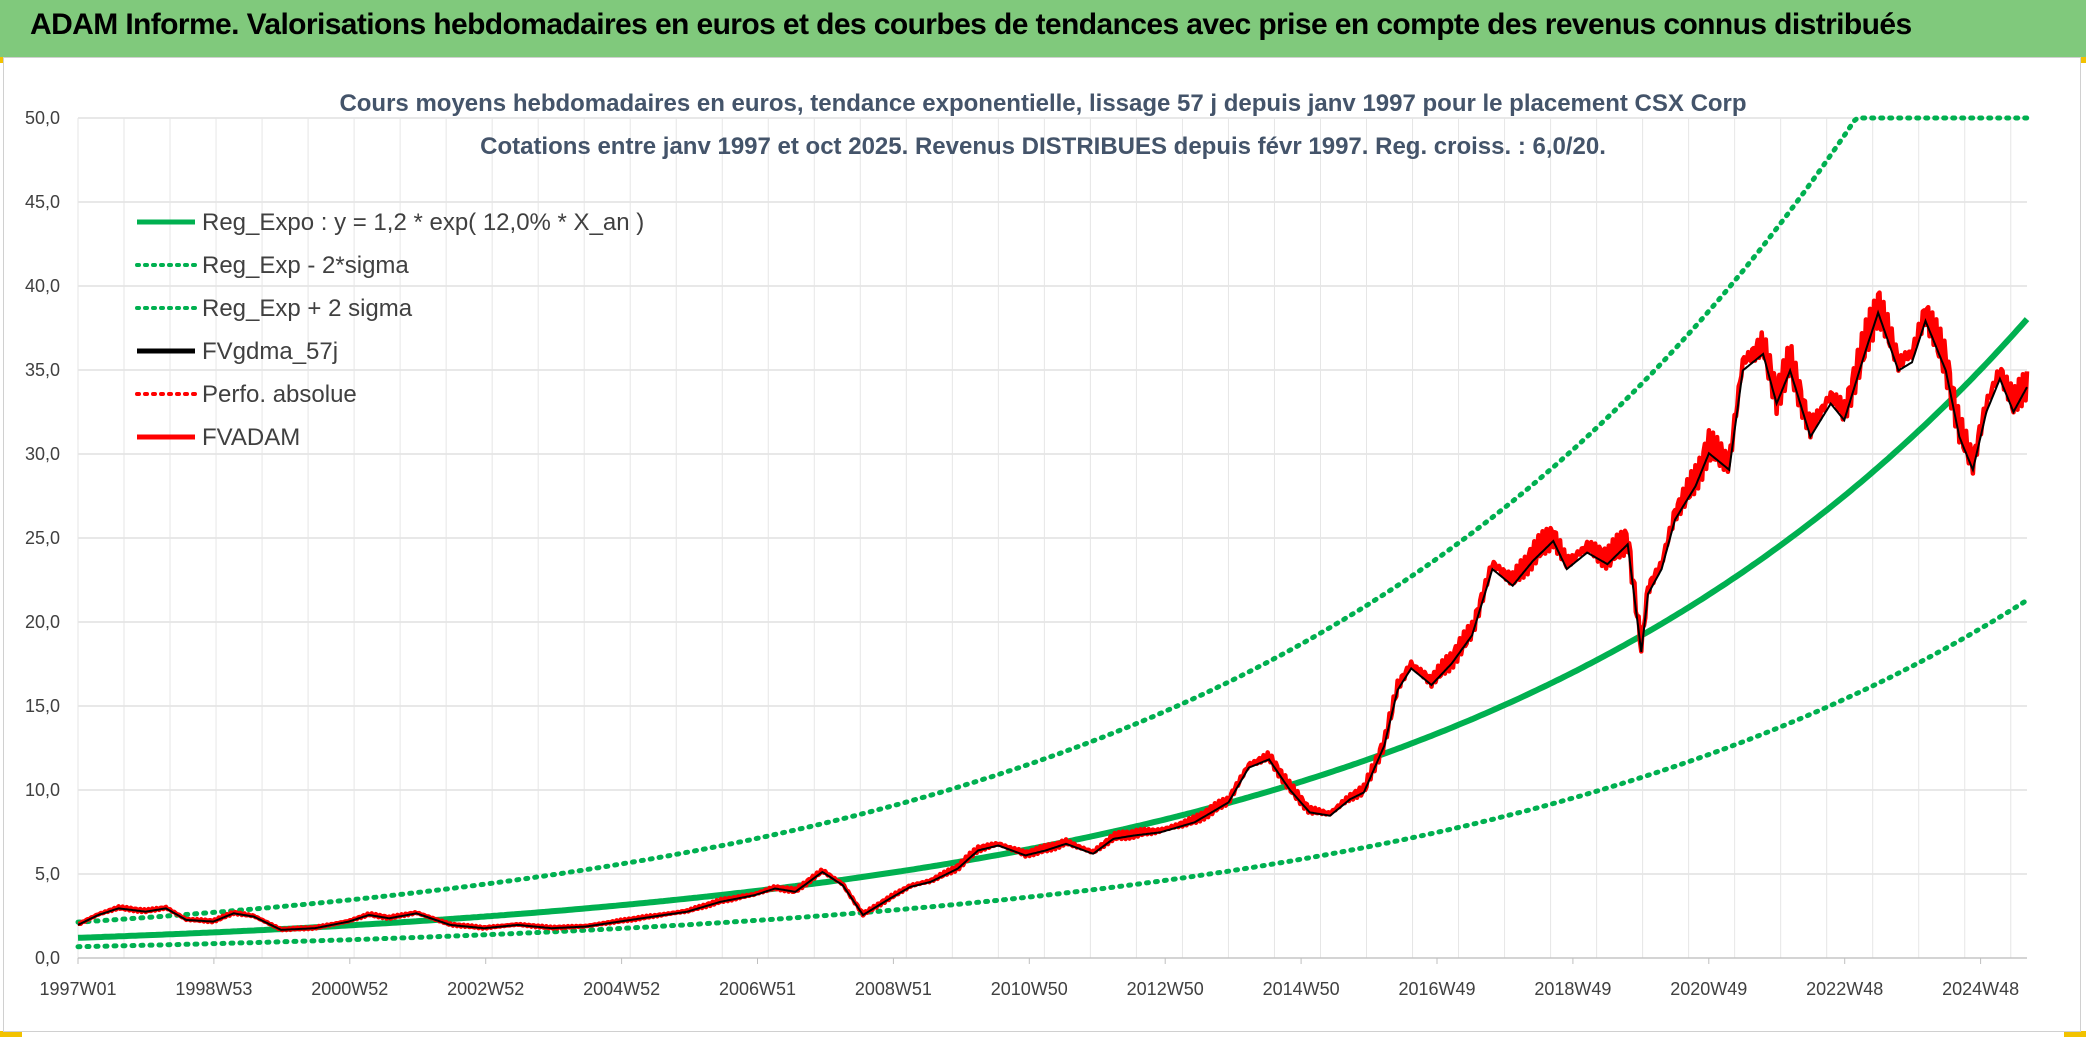 This screenshot has width=2086, height=1037. Describe the element at coordinates (42, 286) in the screenshot. I see `y-tick-label: 40,0` at that location.